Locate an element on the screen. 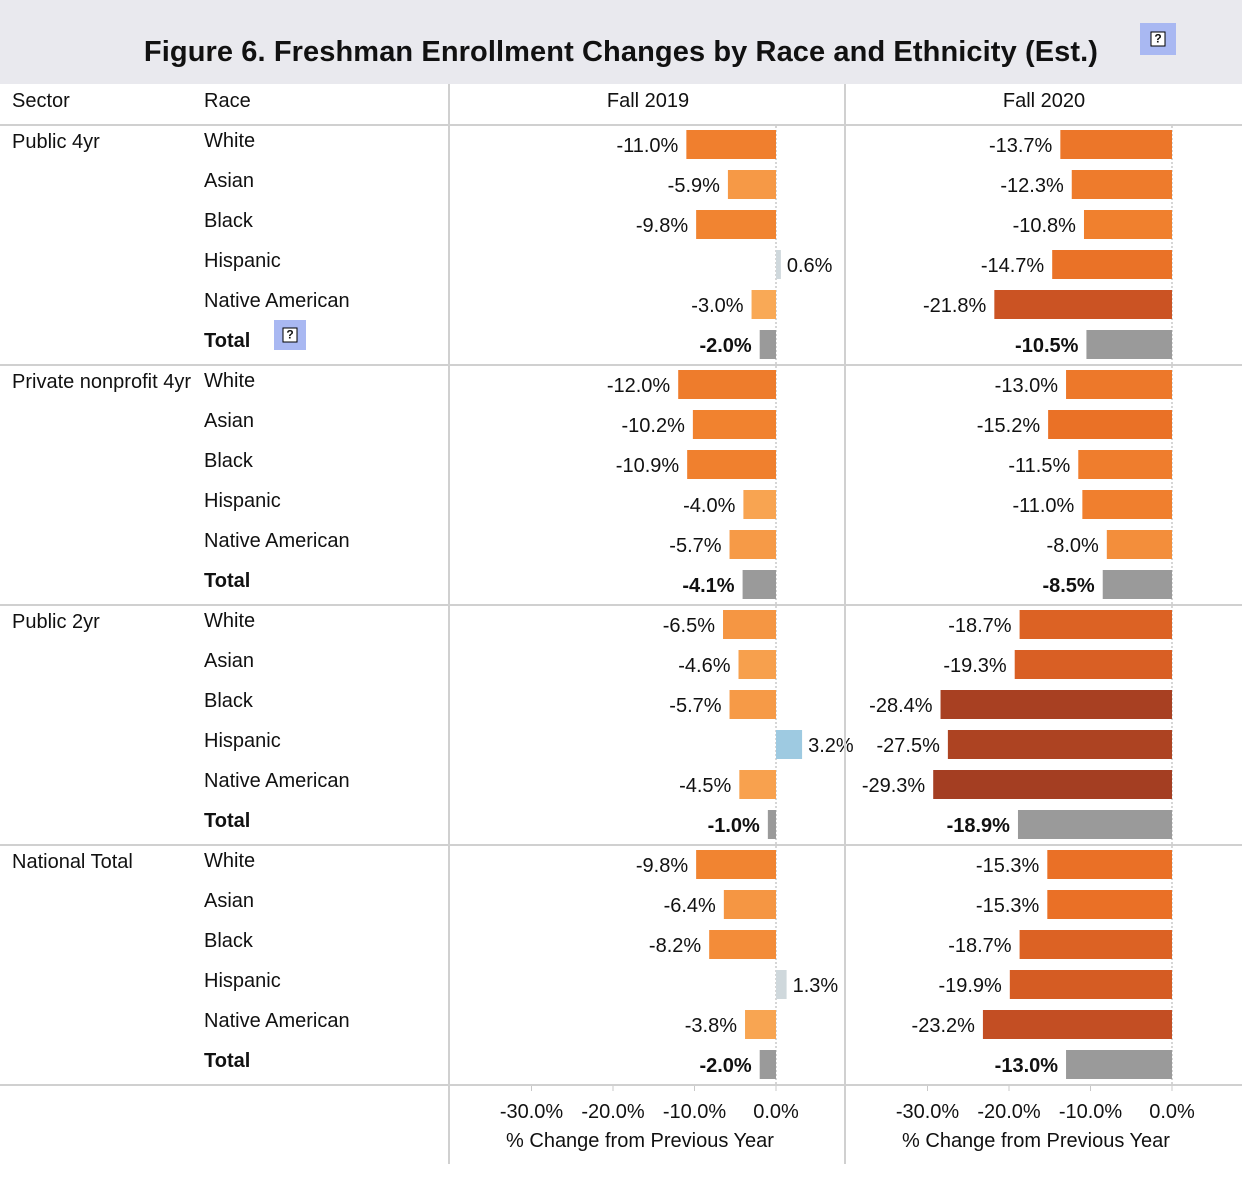 The height and width of the screenshot is (1182, 1242). data-label: -6.4% is located at coordinates (690, 906).